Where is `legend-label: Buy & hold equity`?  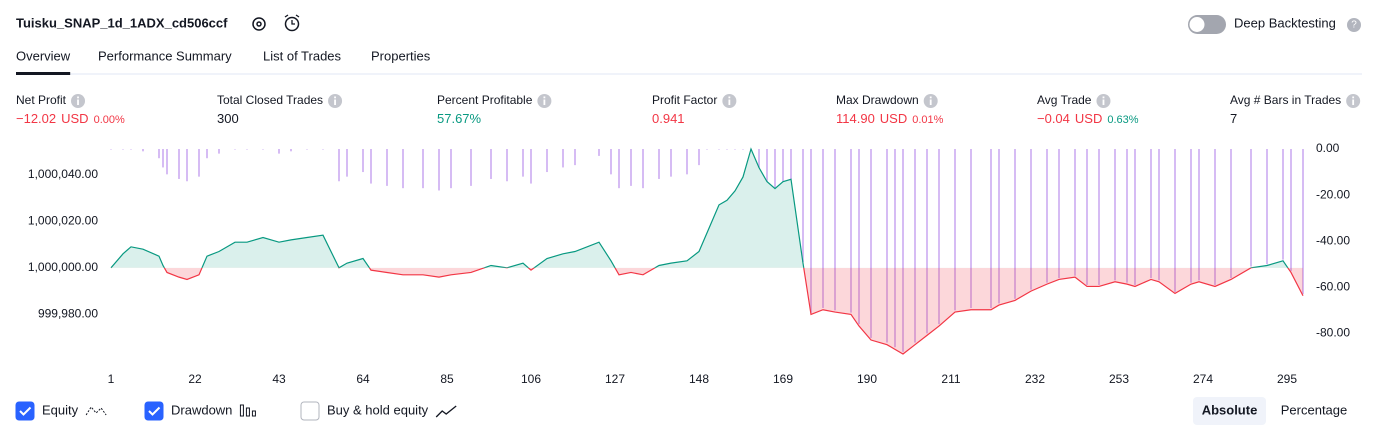
legend-label: Buy & hold equity is located at coordinates (378, 409).